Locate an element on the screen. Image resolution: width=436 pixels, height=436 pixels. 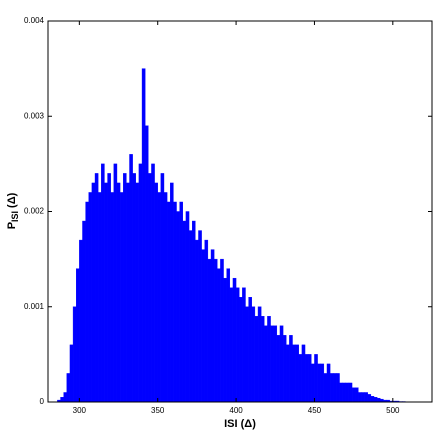
y-tick-label: 0.001 is located at coordinates (34, 306).